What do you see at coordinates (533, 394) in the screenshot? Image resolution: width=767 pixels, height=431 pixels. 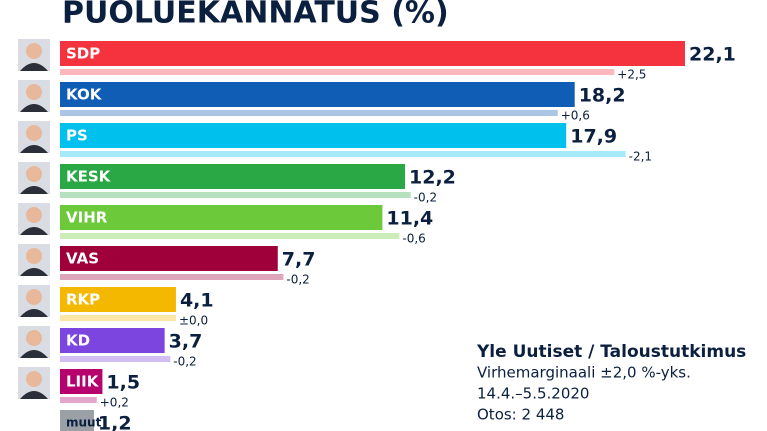 I see `source-line: 14.4.–5.5.2020` at bounding box center [533, 394].